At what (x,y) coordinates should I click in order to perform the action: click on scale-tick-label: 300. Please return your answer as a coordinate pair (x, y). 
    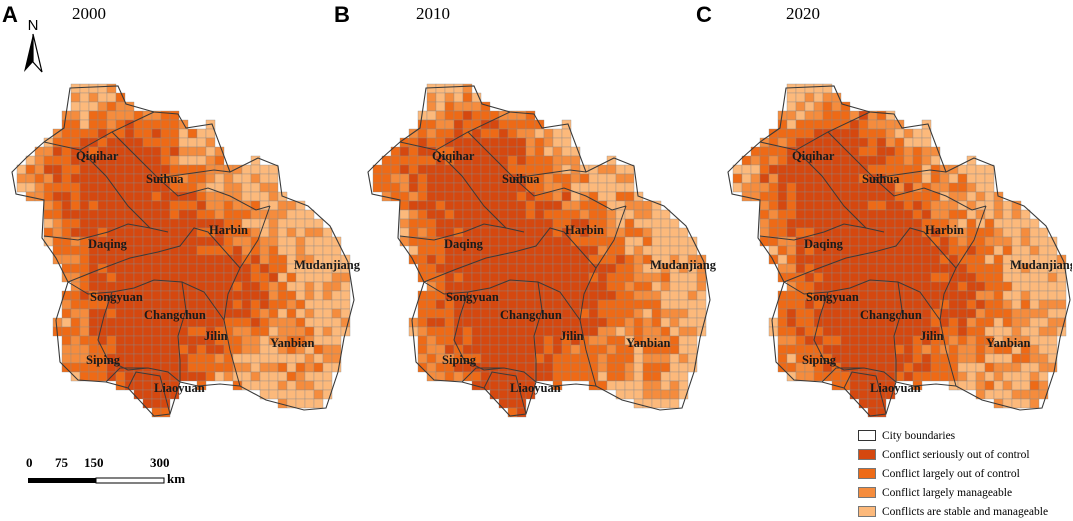
    Looking at the image, I should click on (160, 462).